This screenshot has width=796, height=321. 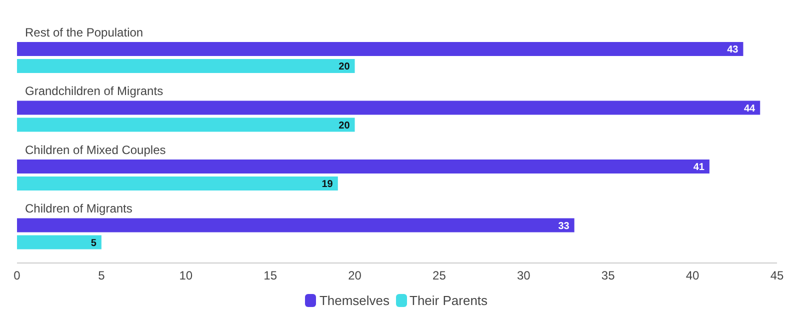 What do you see at coordinates (355, 275) in the screenshot?
I see `x-tick-label: 20` at bounding box center [355, 275].